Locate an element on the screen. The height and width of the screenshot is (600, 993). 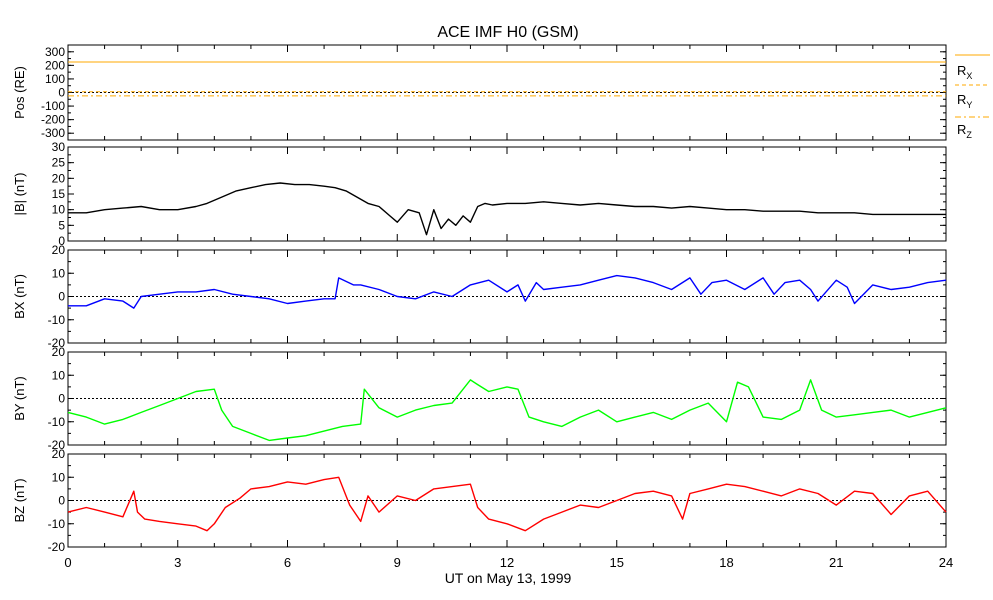
x-tick-label: 12 is located at coordinates (507, 562).